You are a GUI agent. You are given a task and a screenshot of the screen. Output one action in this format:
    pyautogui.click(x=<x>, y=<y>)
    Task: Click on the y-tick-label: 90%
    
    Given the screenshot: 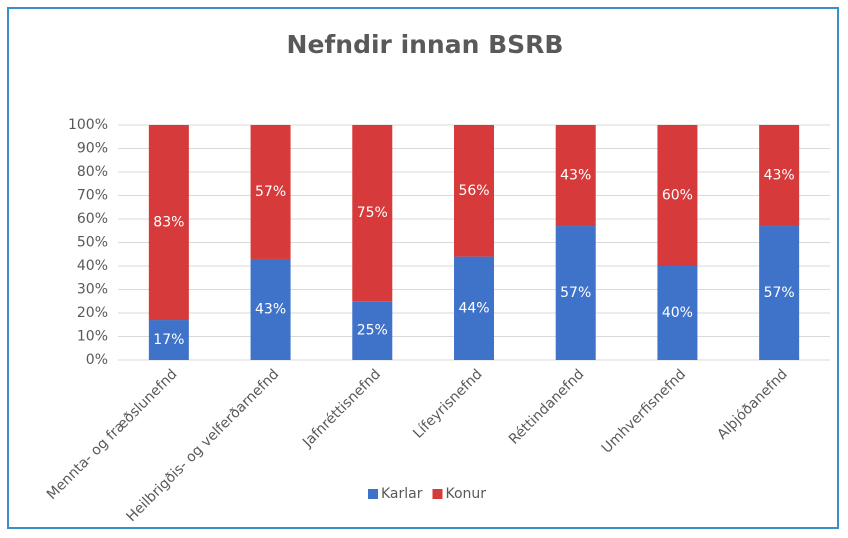 What is the action you would take?
    pyautogui.click(x=92, y=149)
    